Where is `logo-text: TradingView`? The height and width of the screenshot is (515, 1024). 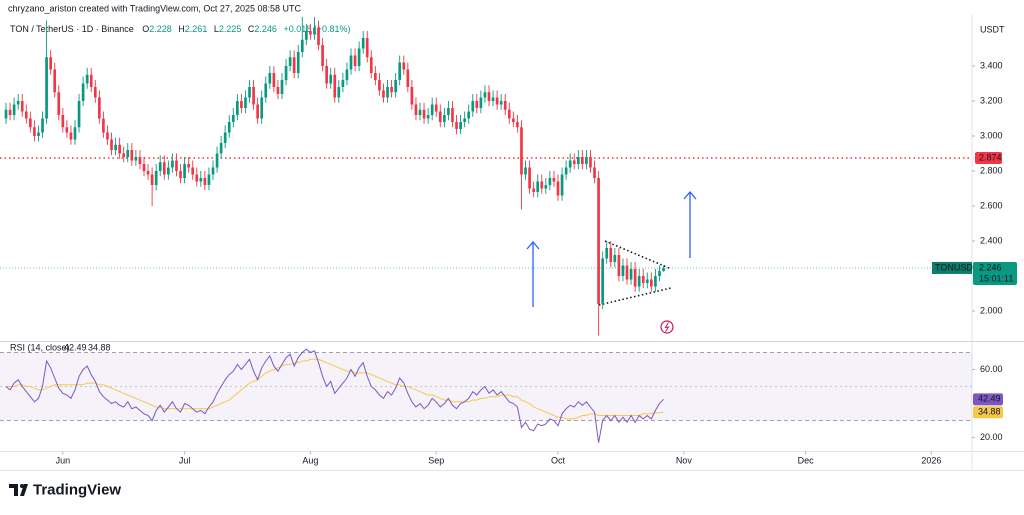
logo-text: TradingView is located at coordinates (77, 489).